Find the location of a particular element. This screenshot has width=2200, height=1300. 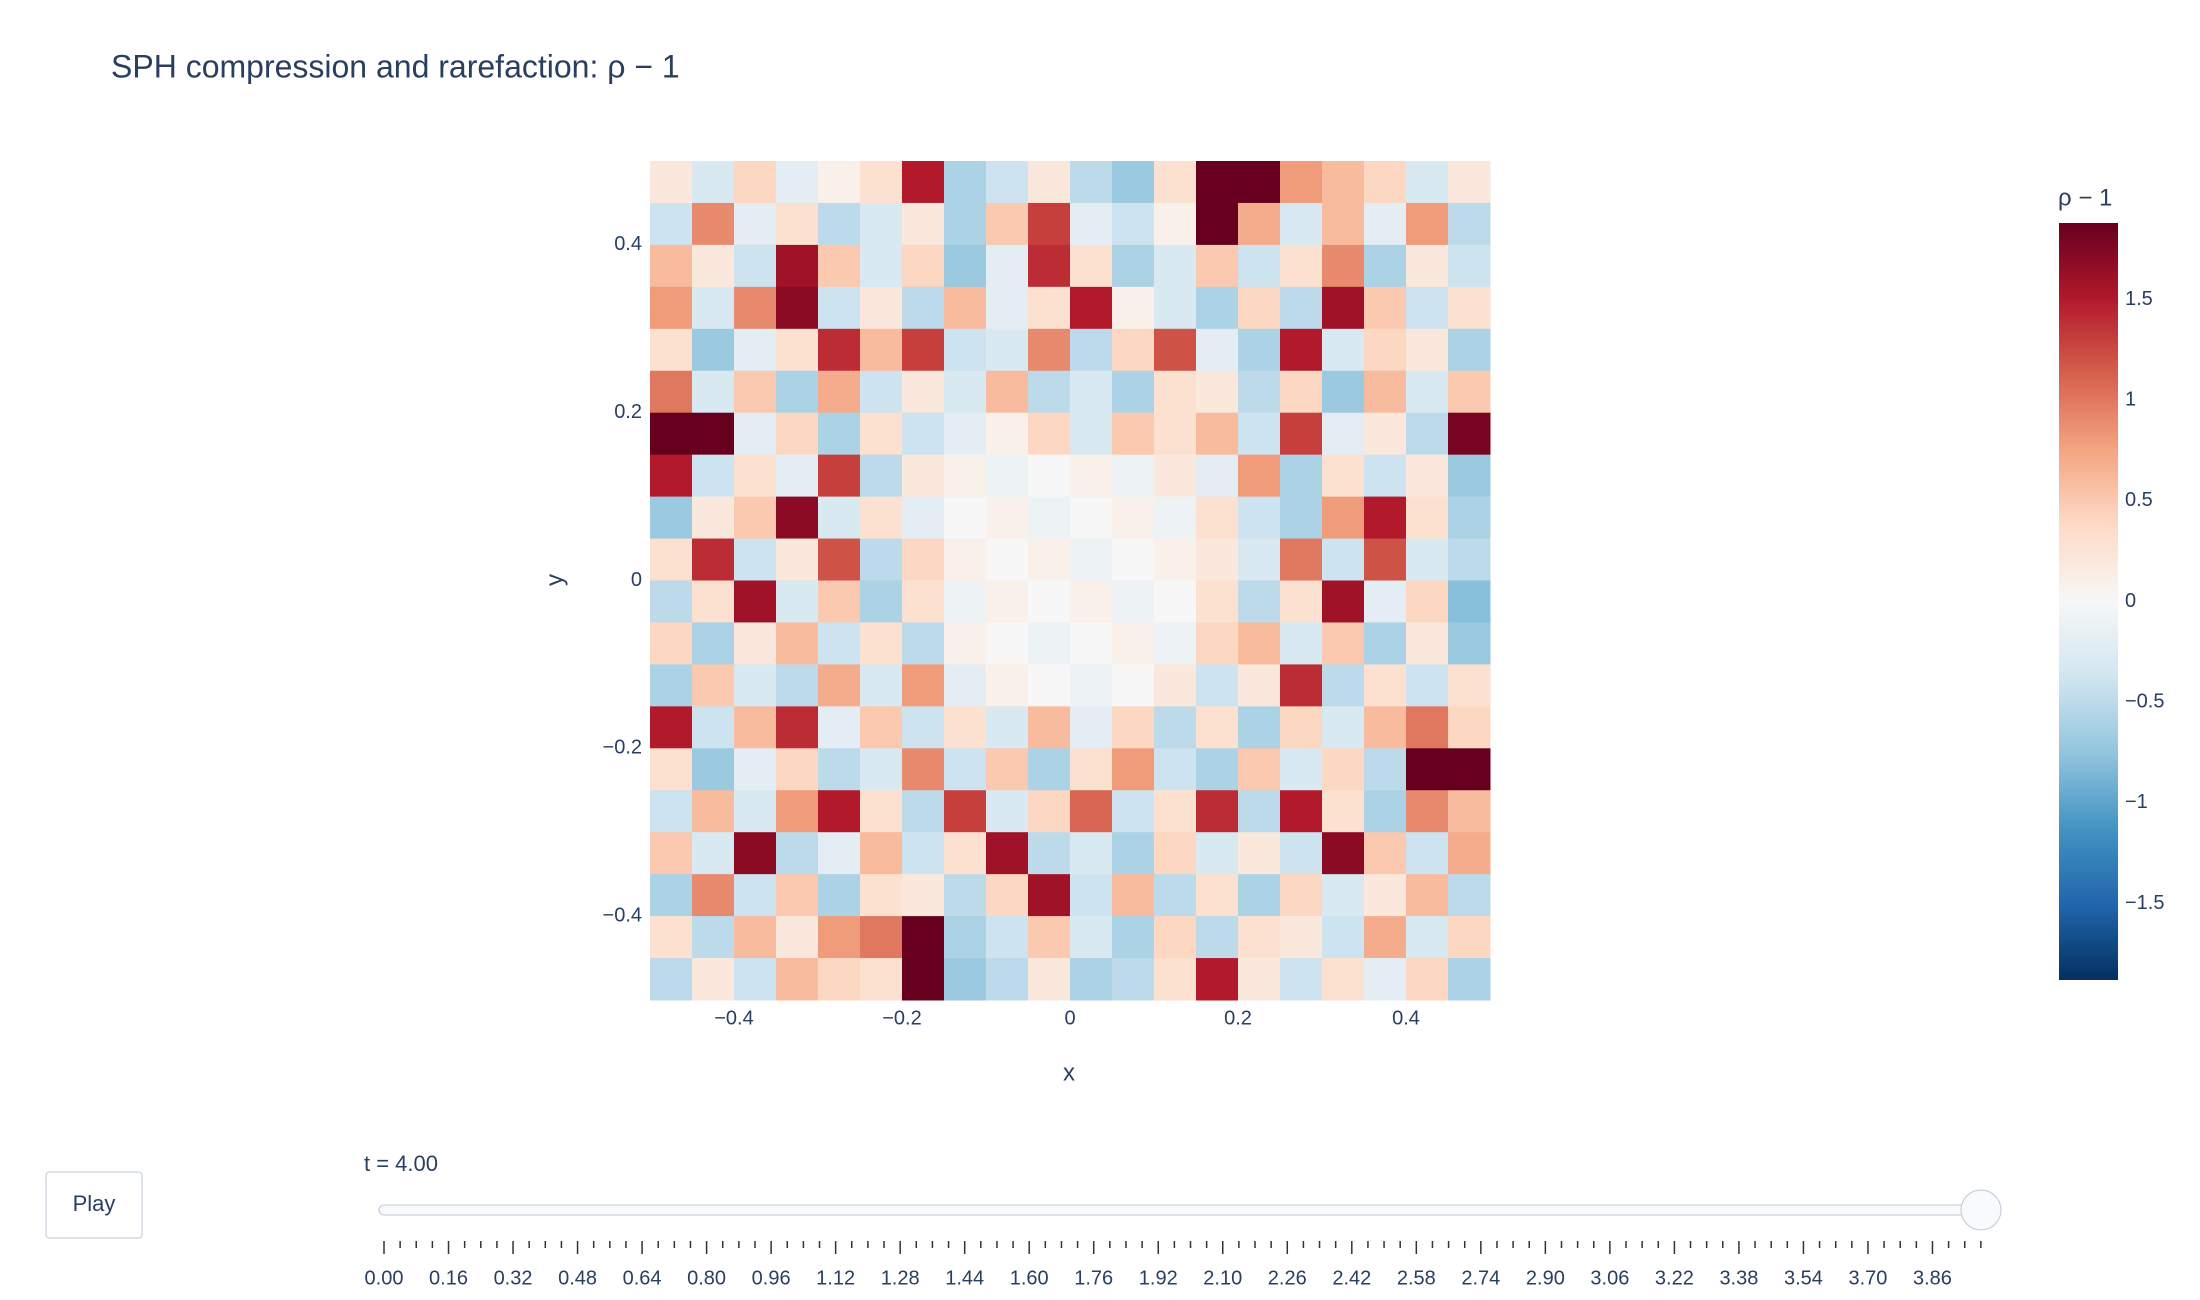

y-tick-label: 0.4 is located at coordinates (628, 244).